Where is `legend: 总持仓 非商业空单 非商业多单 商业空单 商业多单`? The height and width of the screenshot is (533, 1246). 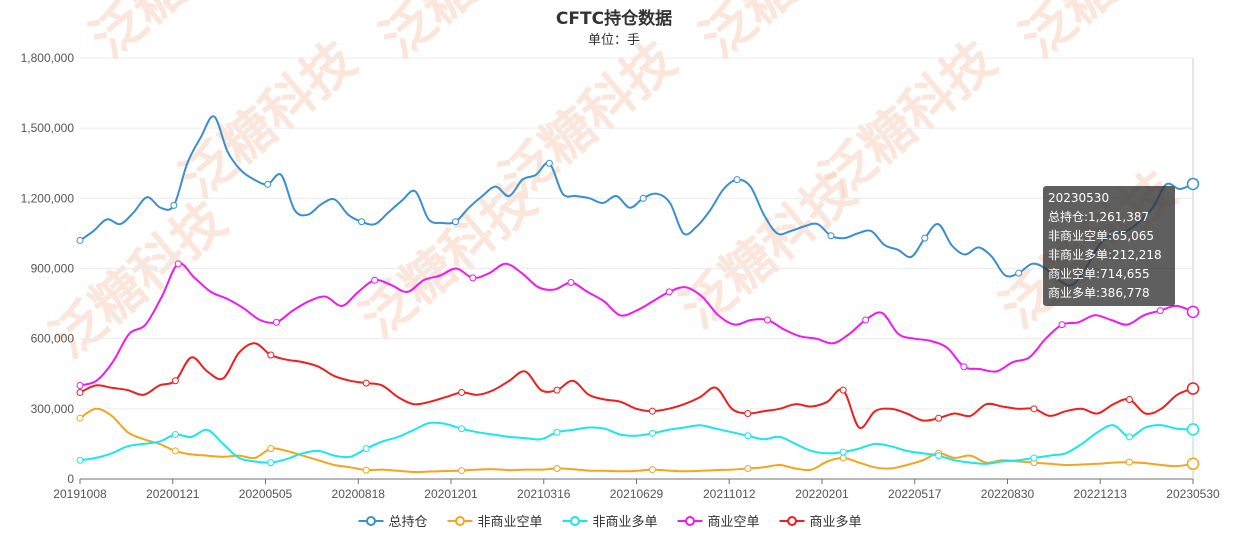
legend: 总持仓 非商业空单 非商业多单 商业空单 商业多单 is located at coordinates (610, 522).